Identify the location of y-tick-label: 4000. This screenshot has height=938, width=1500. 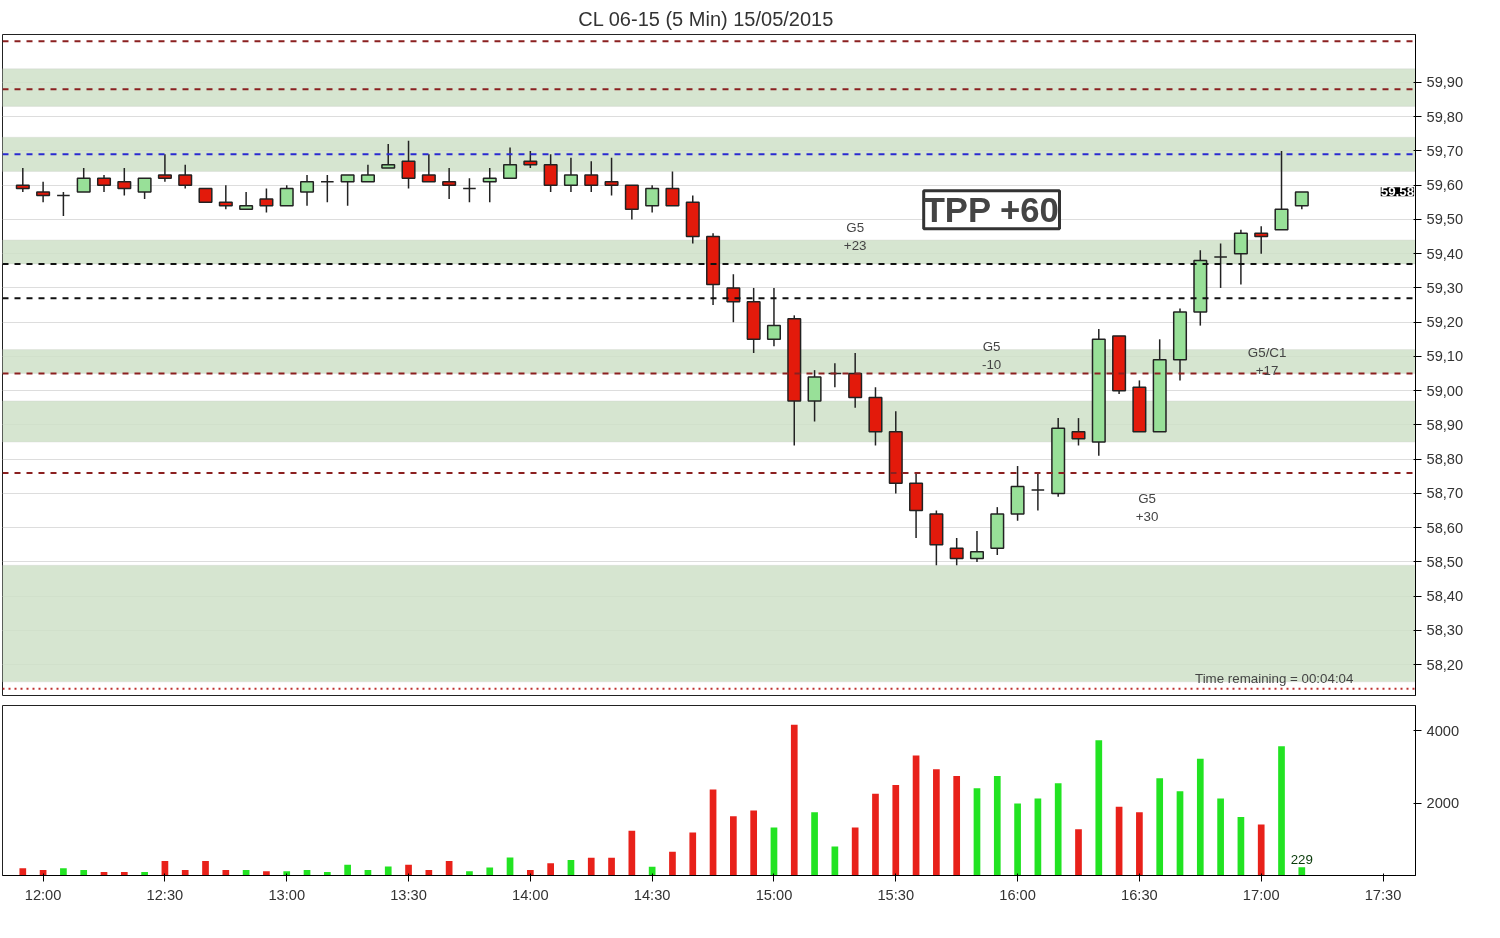
(1443, 730).